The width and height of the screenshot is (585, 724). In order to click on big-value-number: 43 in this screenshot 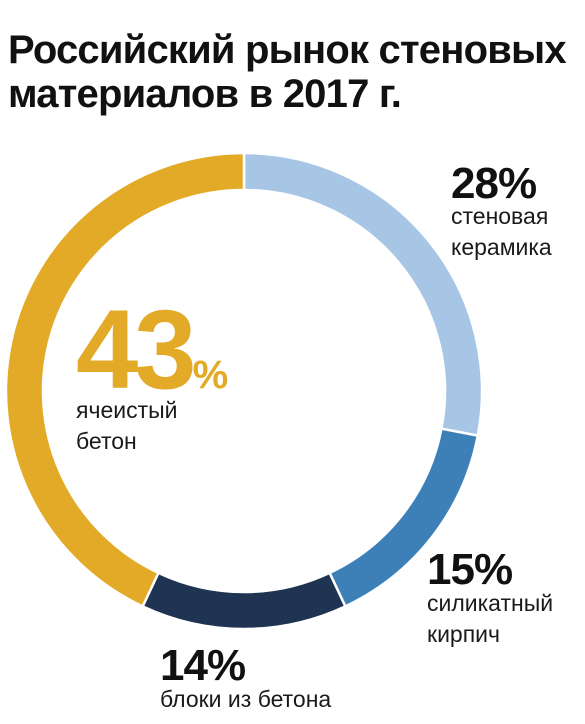, I will do `click(136, 349)`.